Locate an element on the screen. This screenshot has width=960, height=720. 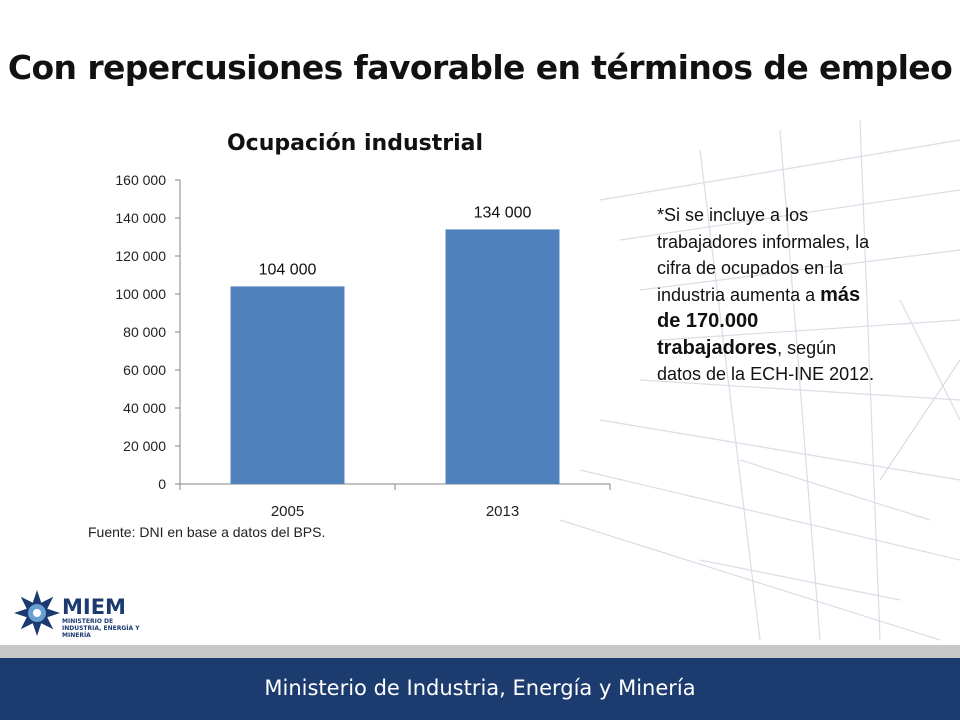
y-tick-label: 0 is located at coordinates (162, 484).